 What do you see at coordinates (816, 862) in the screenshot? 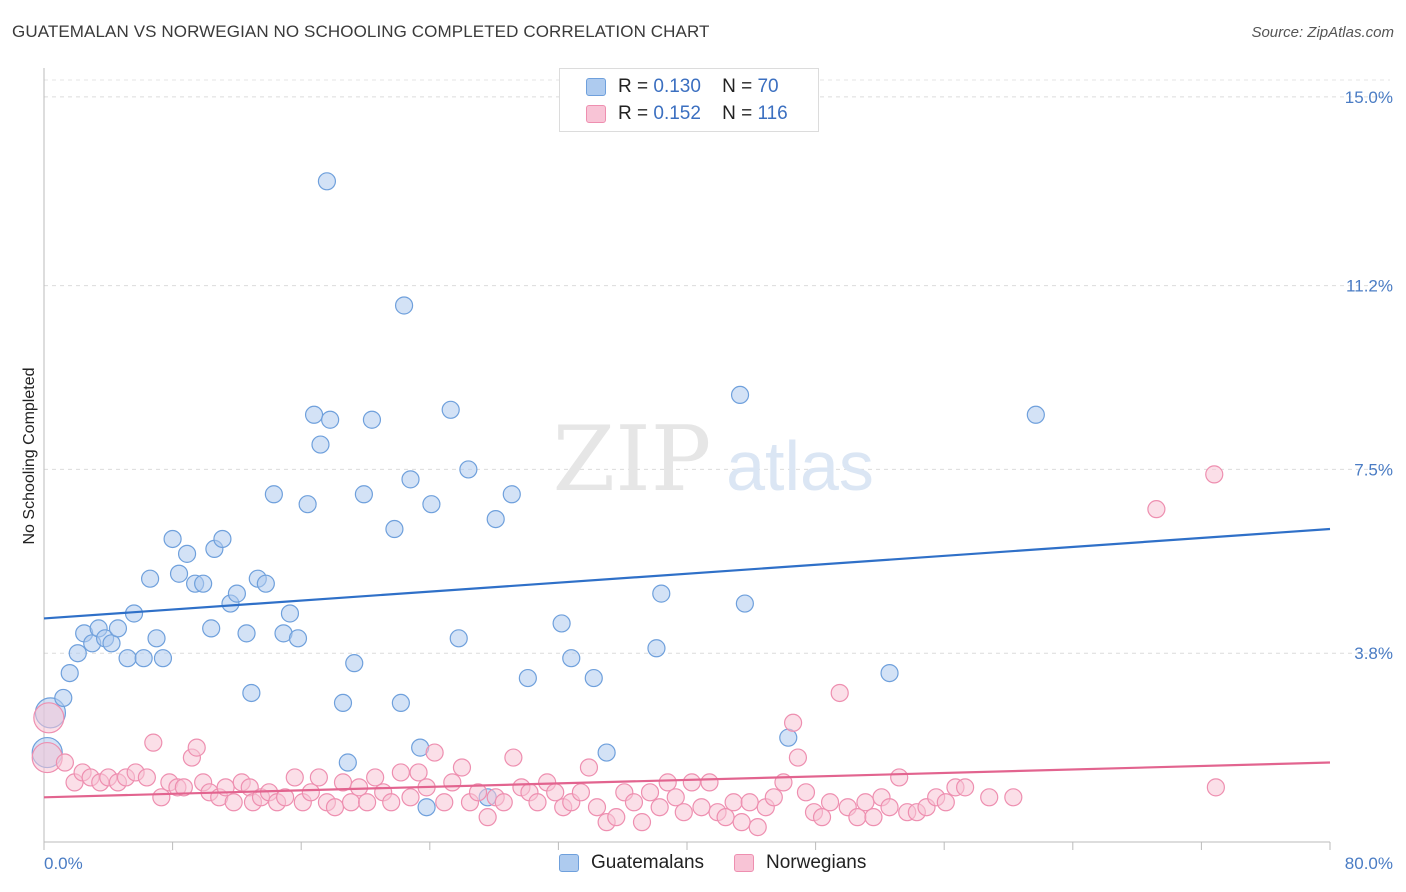
I see `series-name-norwegians: Norwegians` at bounding box center [816, 862].